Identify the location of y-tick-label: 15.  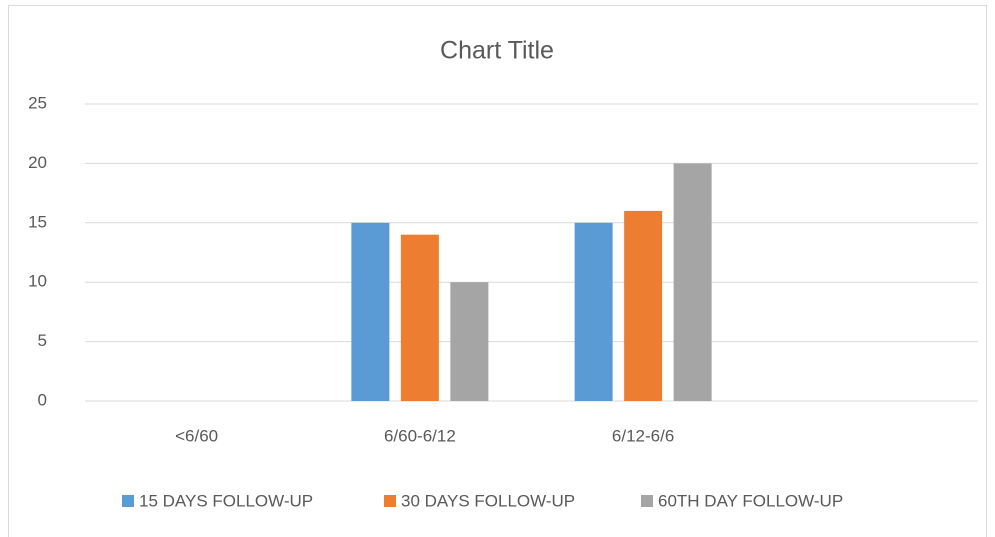
(37, 221).